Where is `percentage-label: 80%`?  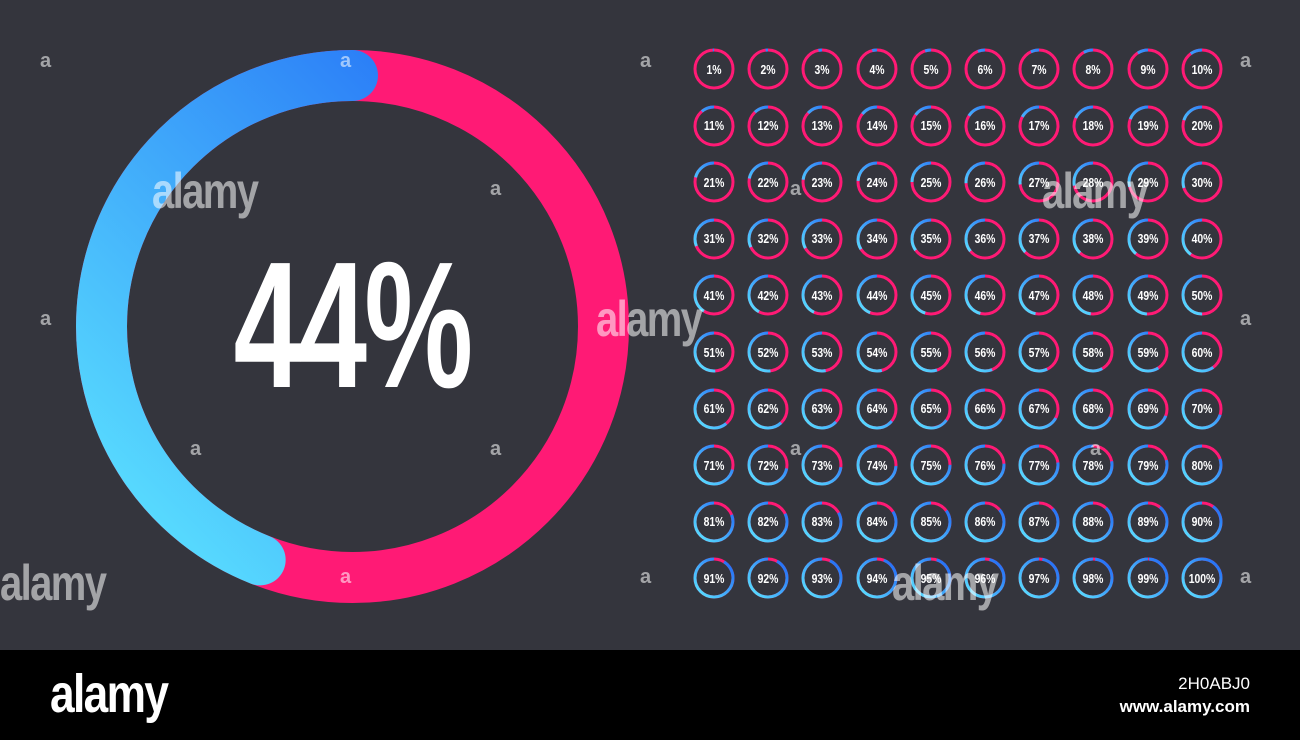
percentage-label: 80% is located at coordinates (1202, 465).